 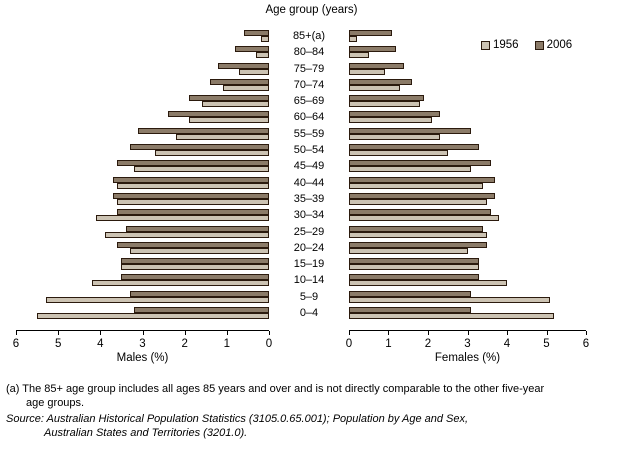 What do you see at coordinates (428, 344) in the screenshot?
I see `axis-tick-label: 2` at bounding box center [428, 344].